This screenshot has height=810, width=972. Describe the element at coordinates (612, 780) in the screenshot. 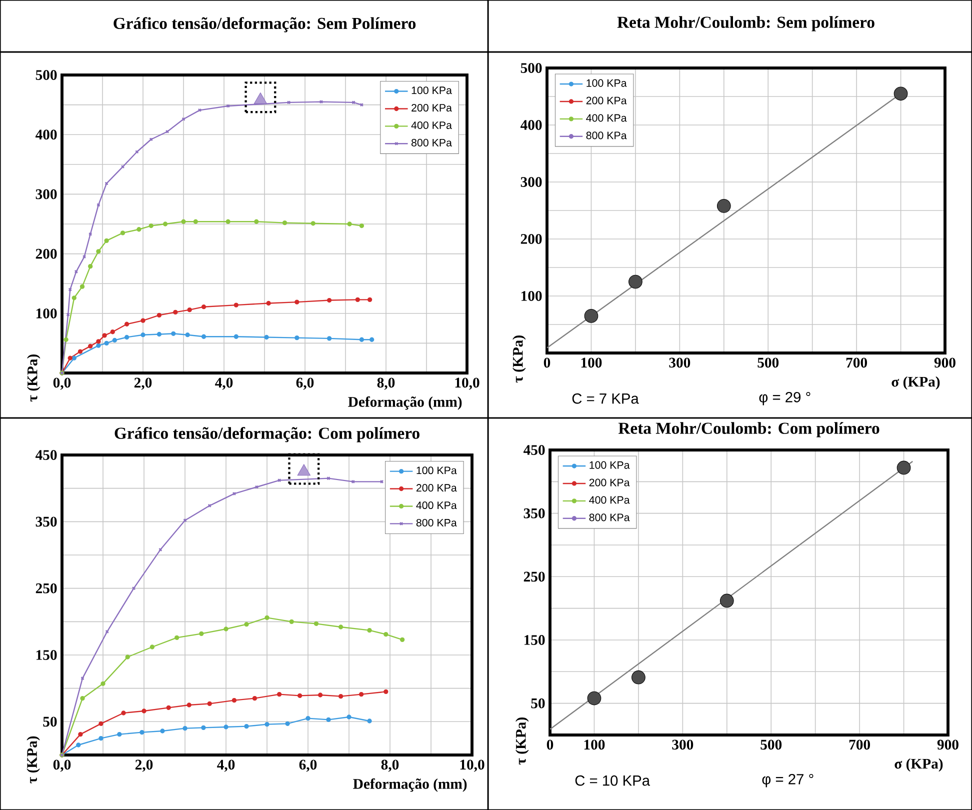

I see `text: C = 10 KPa` at that location.